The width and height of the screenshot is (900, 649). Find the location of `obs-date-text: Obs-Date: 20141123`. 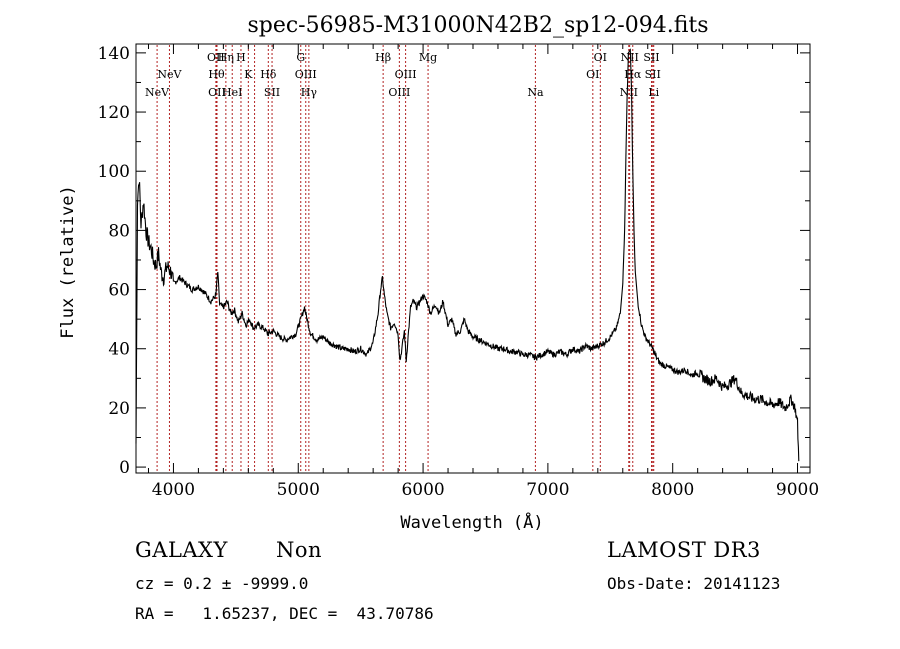

obs-date-text: Obs-Date: 20141123 is located at coordinates (694, 583).